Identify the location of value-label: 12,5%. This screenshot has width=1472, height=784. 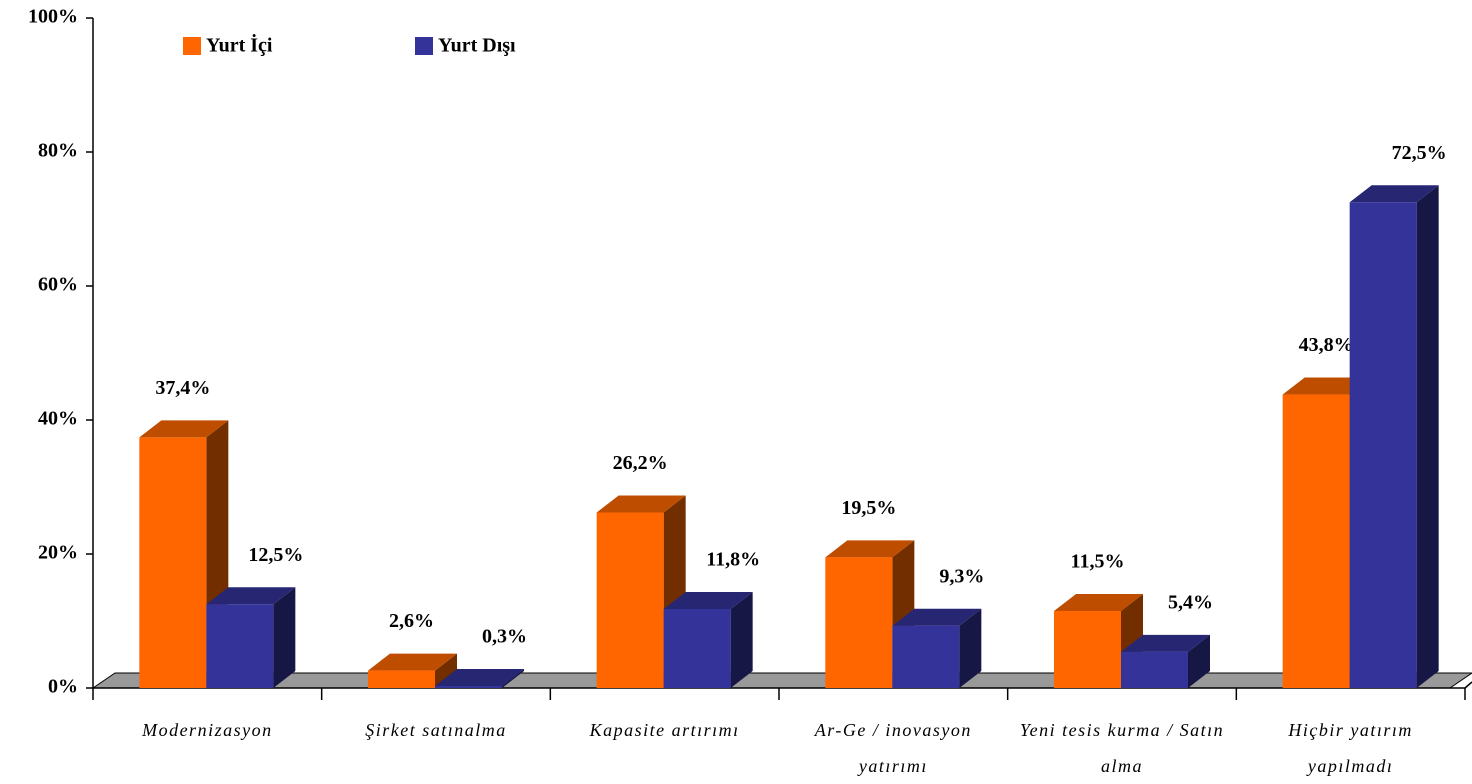
(275, 555).